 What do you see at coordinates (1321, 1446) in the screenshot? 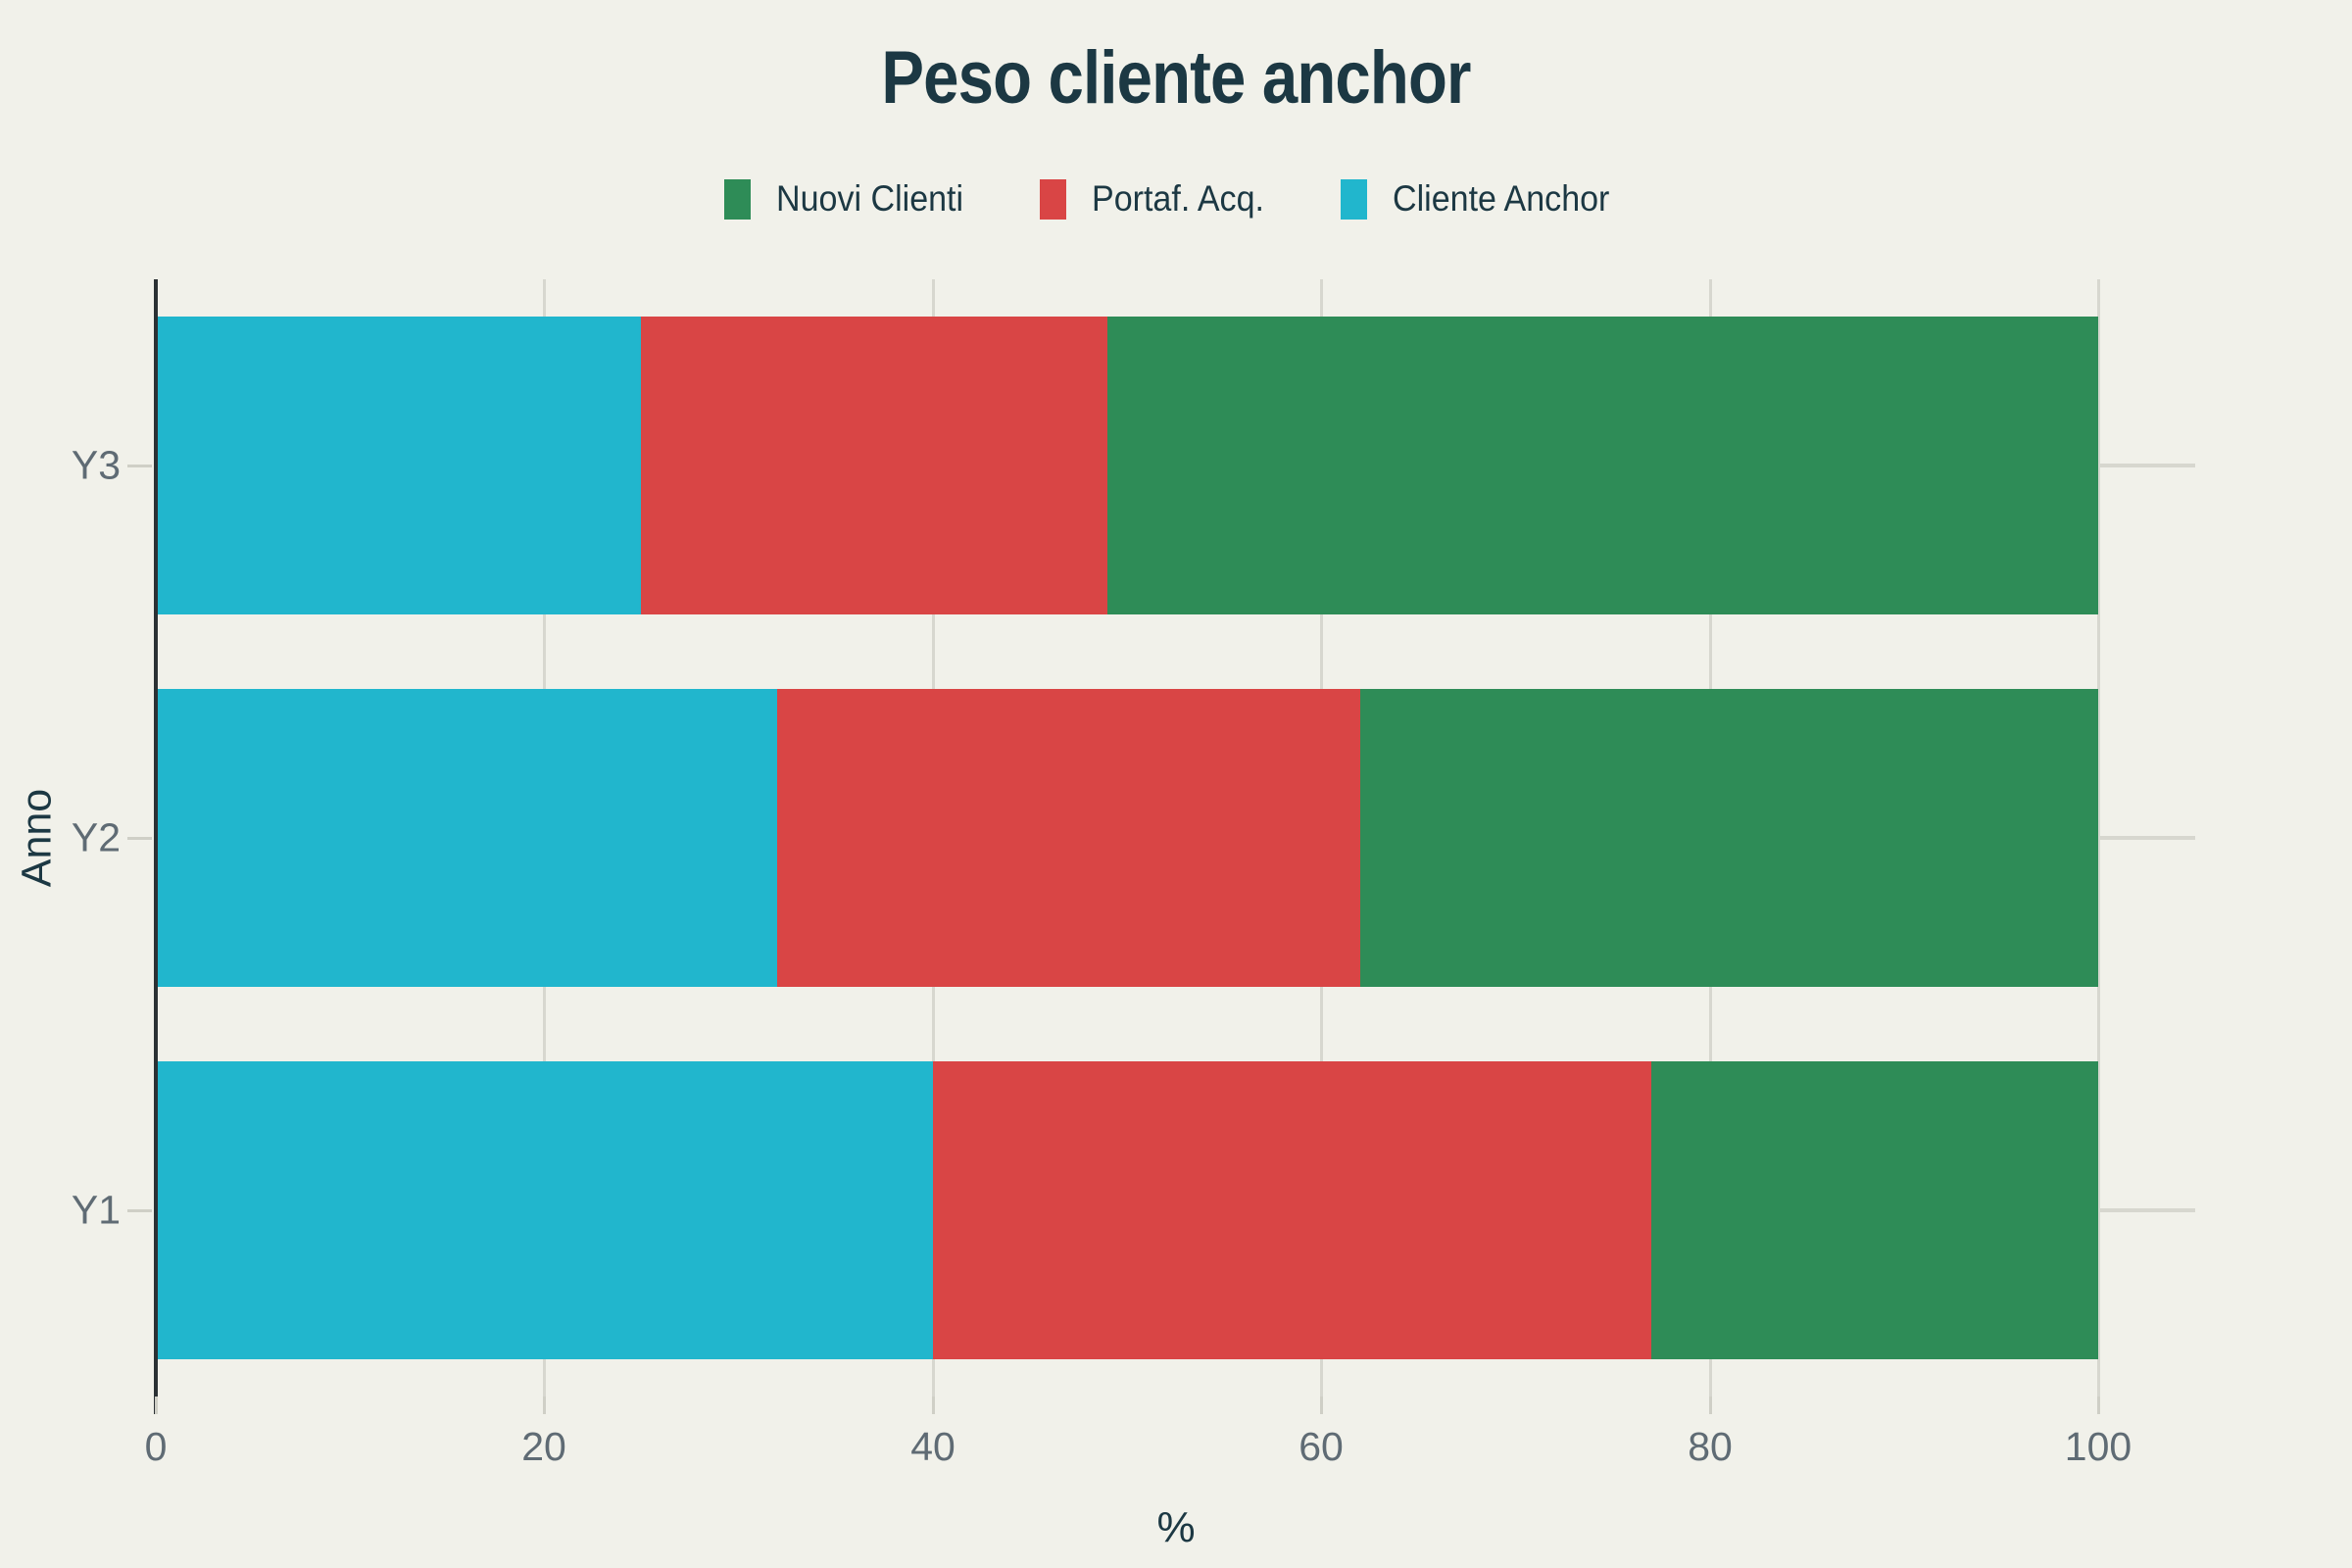
I see `x-tick-label: 60` at bounding box center [1321, 1446].